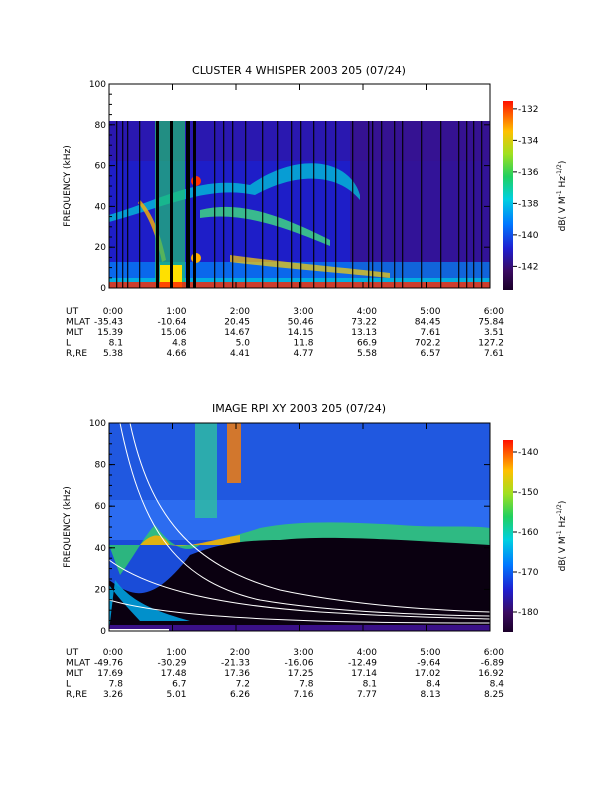 Image resolution: width=600 pixels, height=800 pixels. I want to click on ephemeris-value: 7.16, so click(303, 695).